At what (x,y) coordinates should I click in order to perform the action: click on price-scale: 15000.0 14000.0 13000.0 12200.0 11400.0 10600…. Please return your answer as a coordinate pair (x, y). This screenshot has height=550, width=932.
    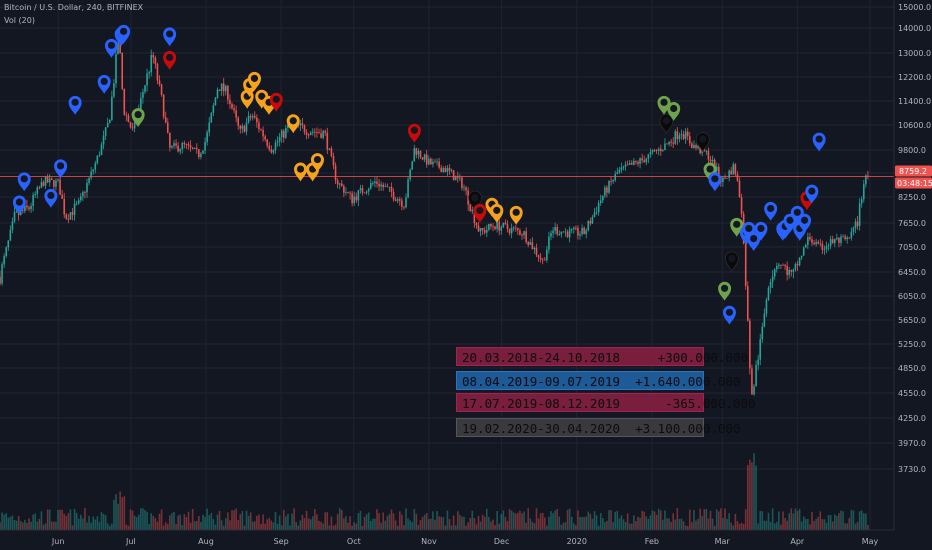
    Looking at the image, I should click on (912, 275).